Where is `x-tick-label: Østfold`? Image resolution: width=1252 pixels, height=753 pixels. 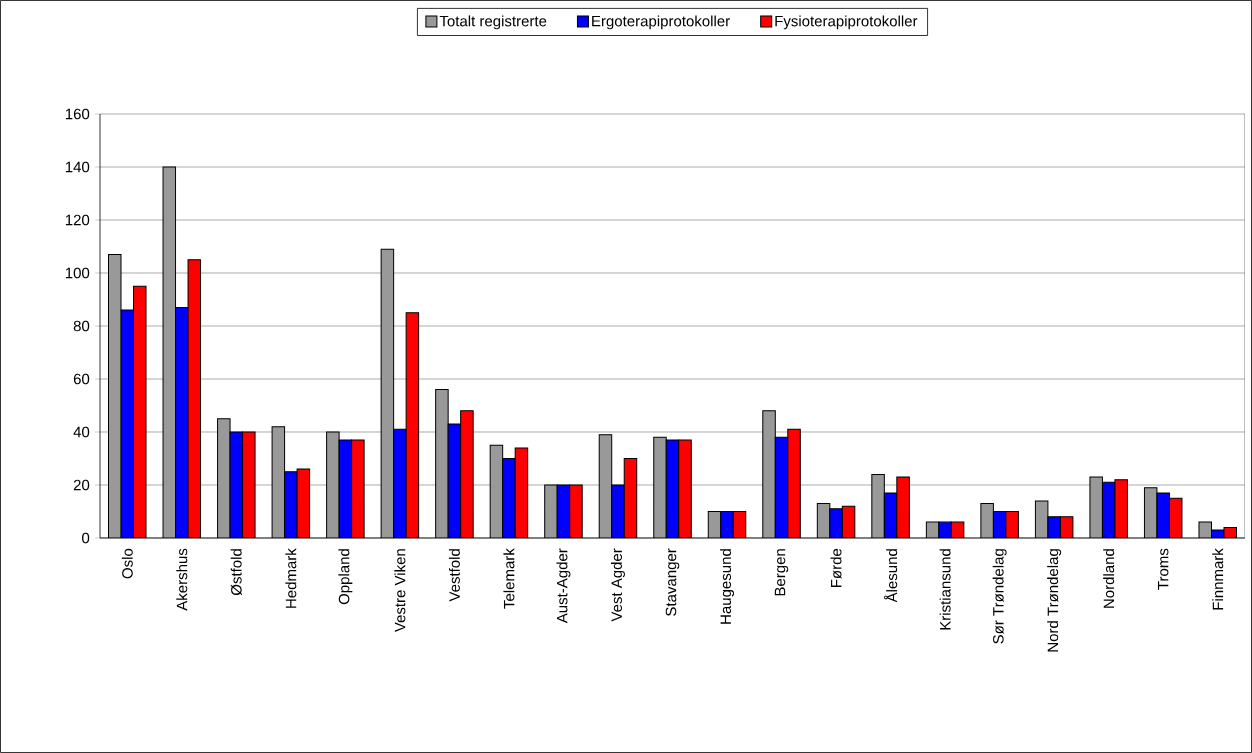 x-tick-label: Østfold is located at coordinates (236, 572).